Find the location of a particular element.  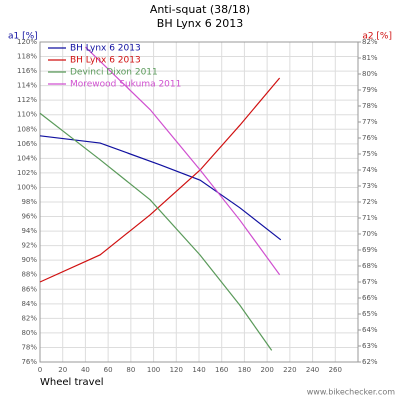

x-tick-label: 260 is located at coordinates (335, 370).